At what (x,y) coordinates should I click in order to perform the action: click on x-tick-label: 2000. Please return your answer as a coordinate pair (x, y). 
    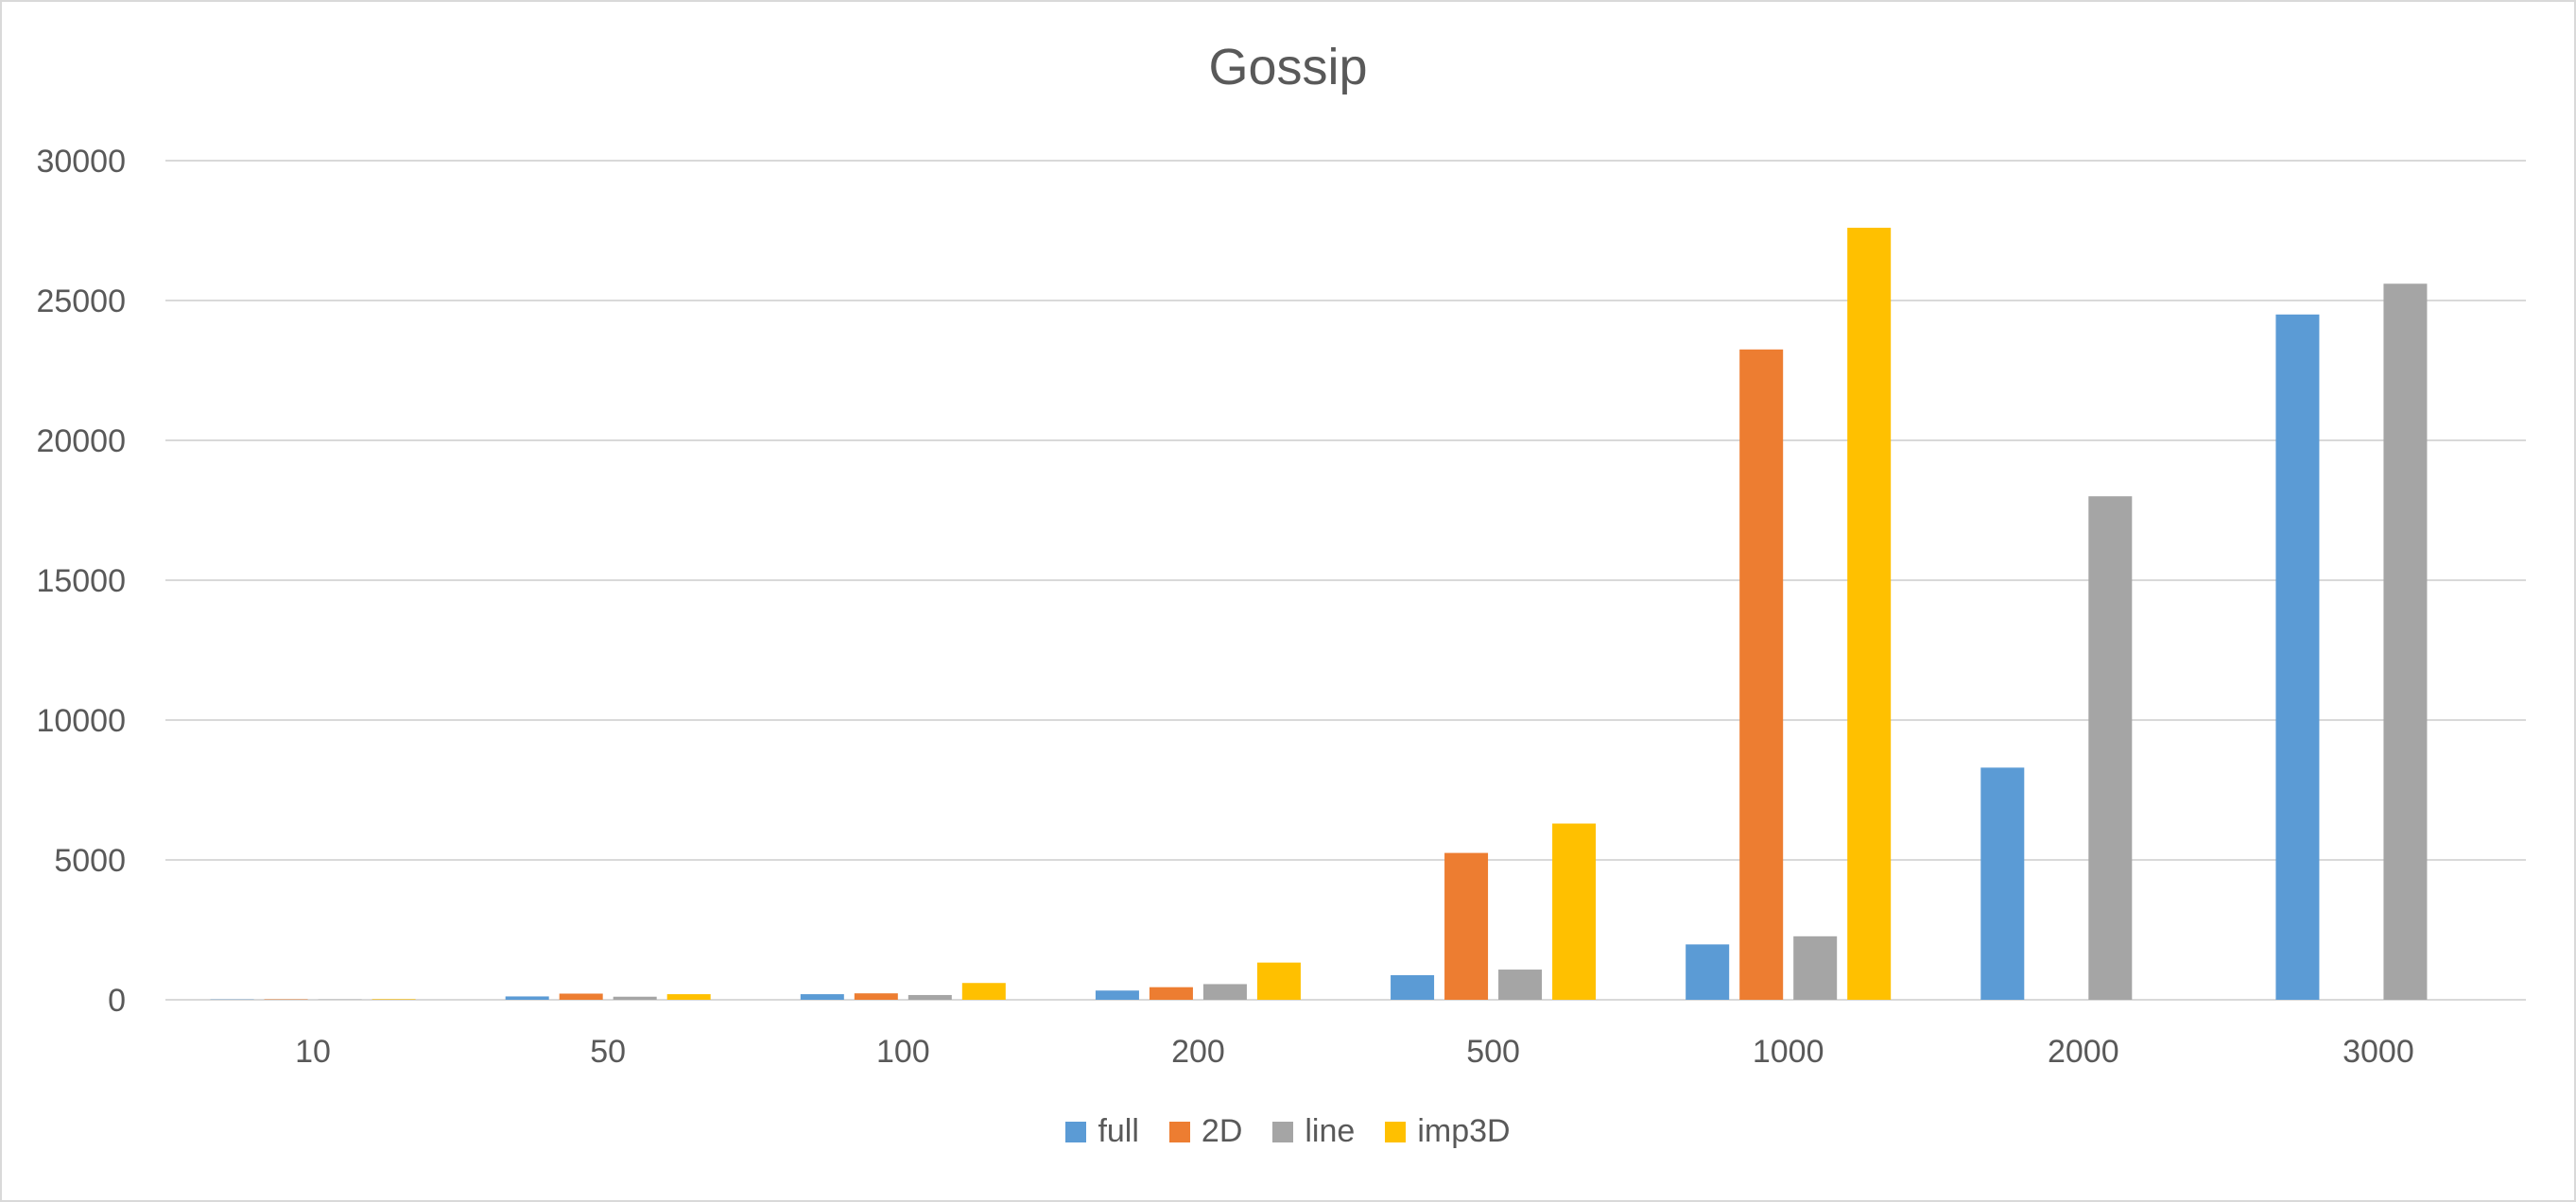
    Looking at the image, I should click on (2083, 1052).